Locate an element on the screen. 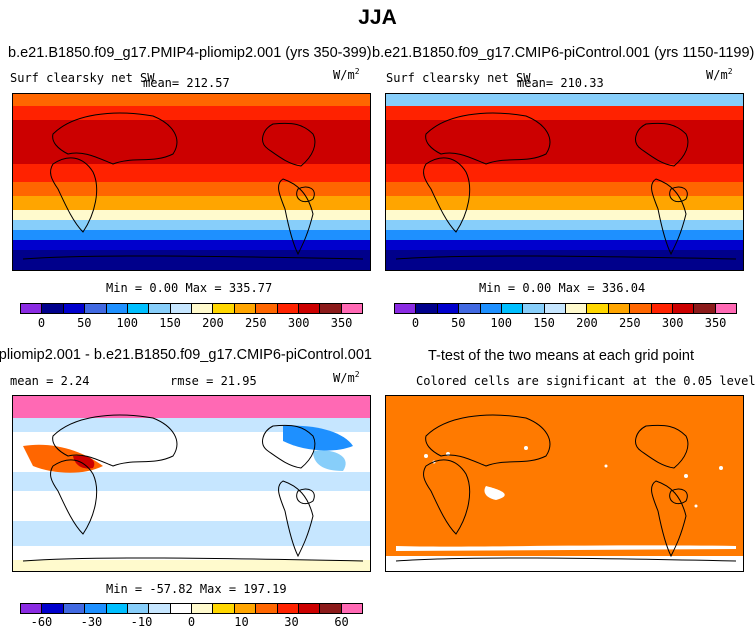 The width and height of the screenshot is (755, 631). colorbar-tick-label: 10 is located at coordinates (241, 622).